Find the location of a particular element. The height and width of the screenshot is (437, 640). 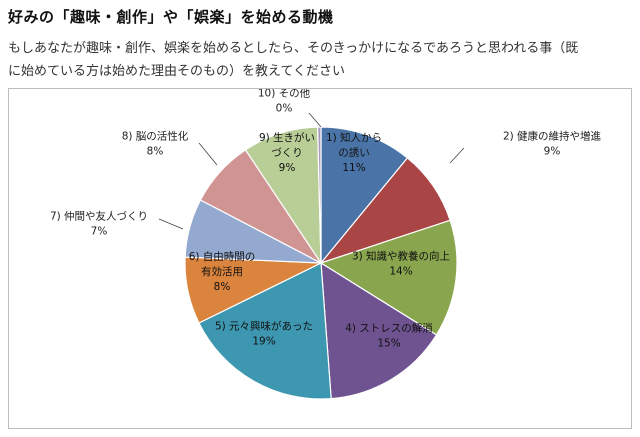

slice-name-6: 有効活用 is located at coordinates (222, 271).